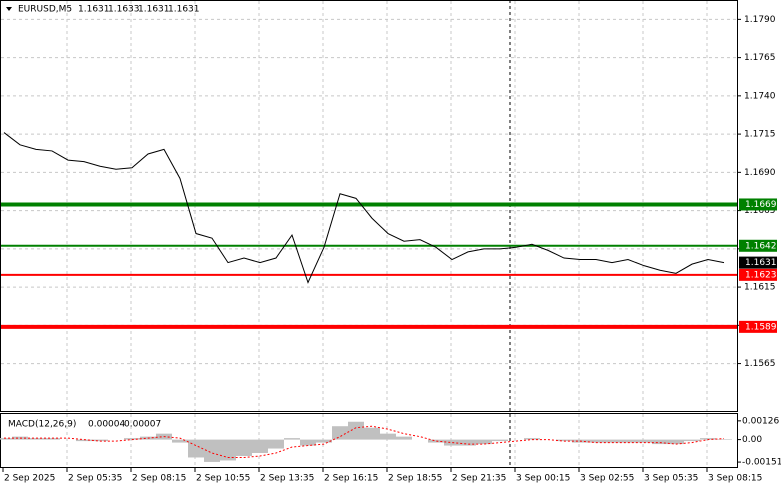 Image resolution: width=781 pixels, height=489 pixels. I want to click on x-tick-label: 2 Sep 21:35, so click(479, 479).